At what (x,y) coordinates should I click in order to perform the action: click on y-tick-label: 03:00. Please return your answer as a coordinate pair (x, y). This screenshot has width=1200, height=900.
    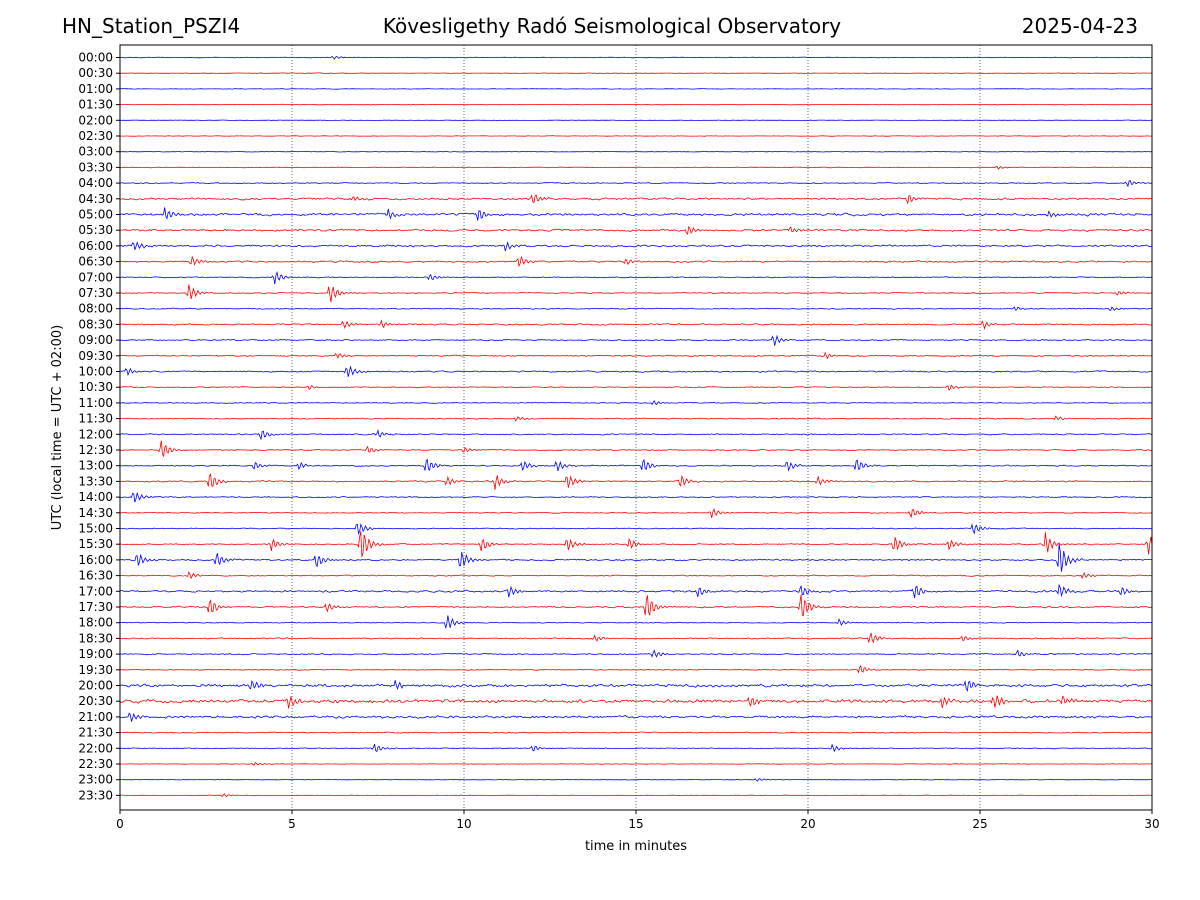
    Looking at the image, I should click on (95, 152).